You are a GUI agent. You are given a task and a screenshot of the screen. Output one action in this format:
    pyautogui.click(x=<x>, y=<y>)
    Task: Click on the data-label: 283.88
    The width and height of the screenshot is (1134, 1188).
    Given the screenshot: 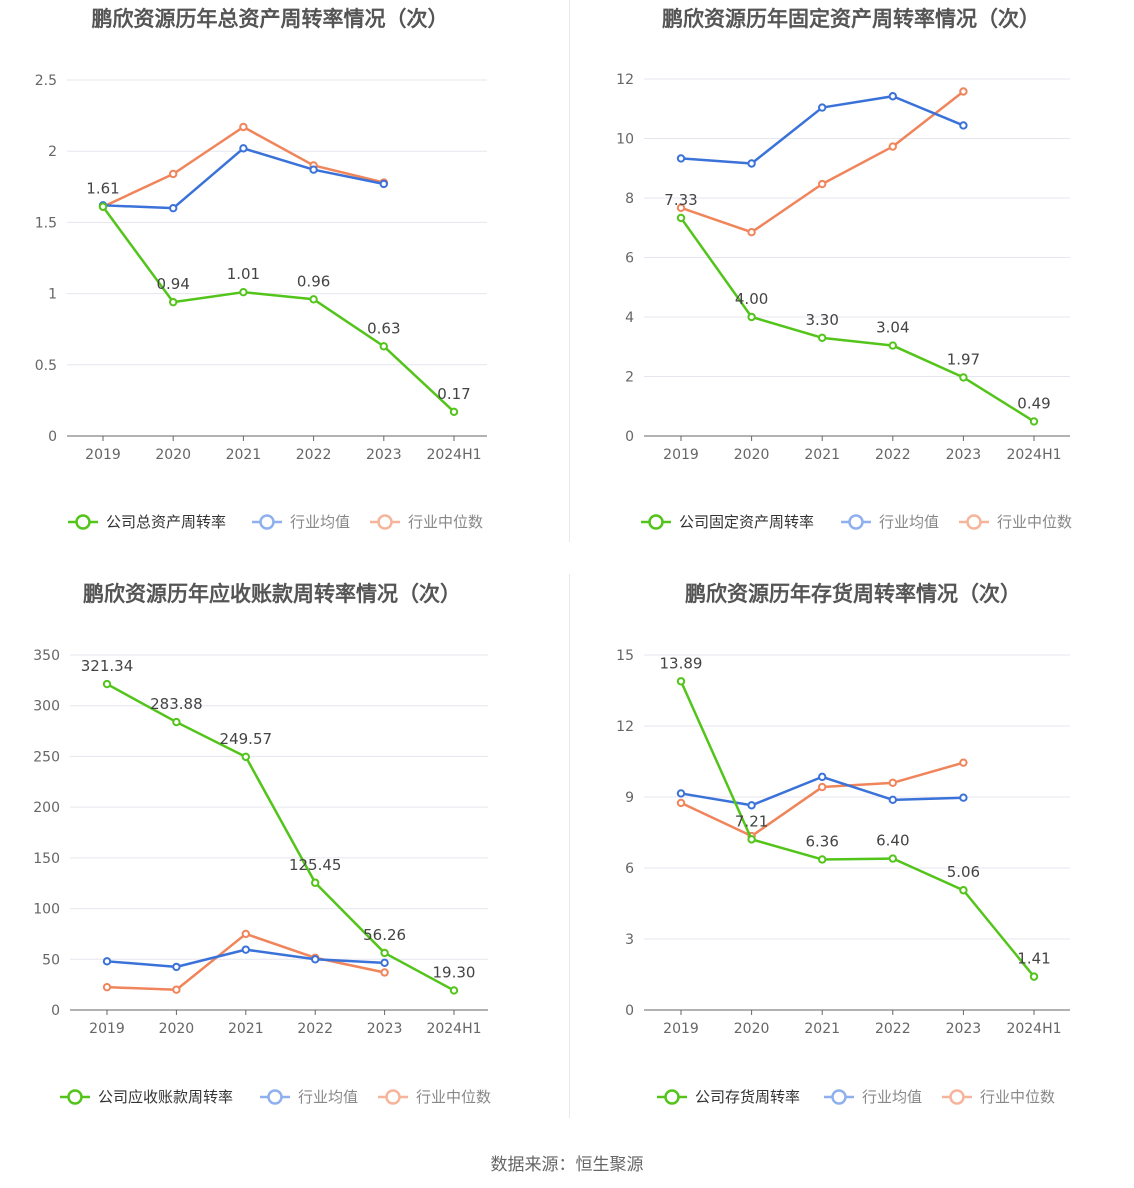 What is the action you would take?
    pyautogui.click(x=176, y=704)
    